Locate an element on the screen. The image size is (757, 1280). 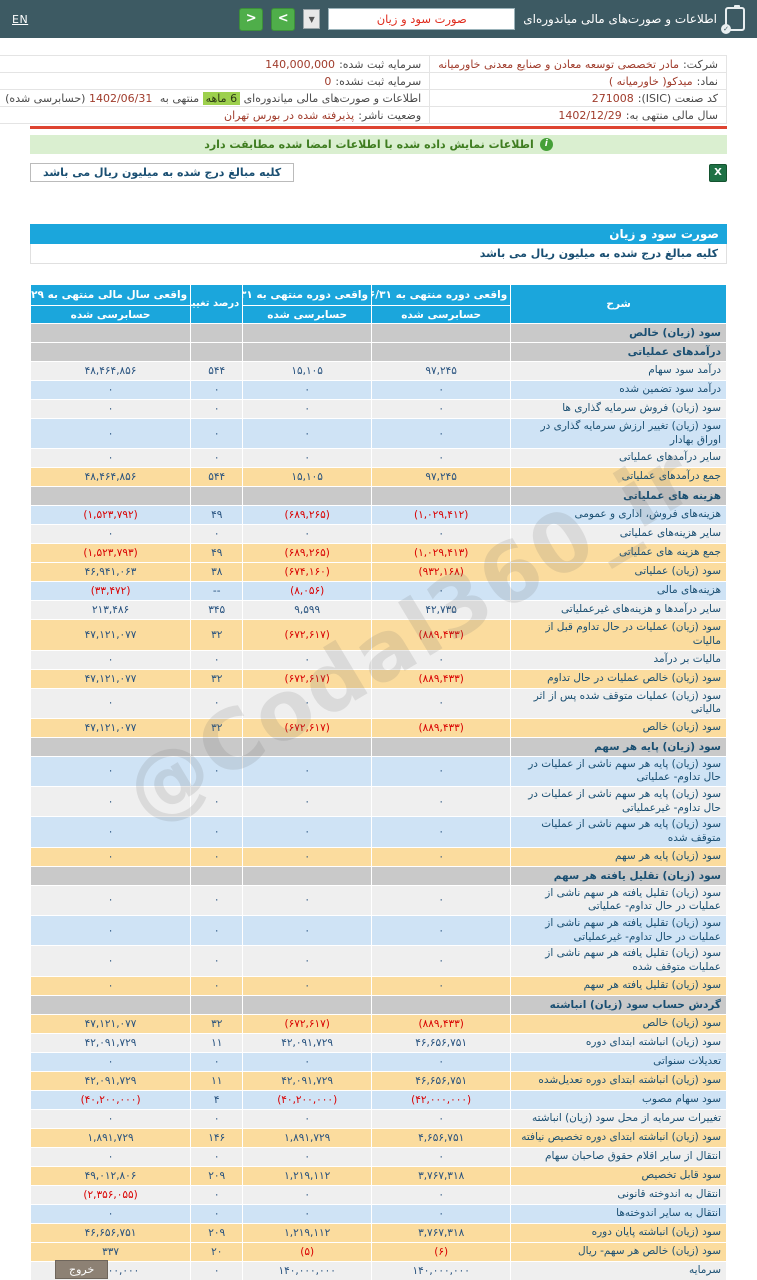
cell-value: ۳,۷۶۷,۳۱۸ is located at coordinates (441, 1175).